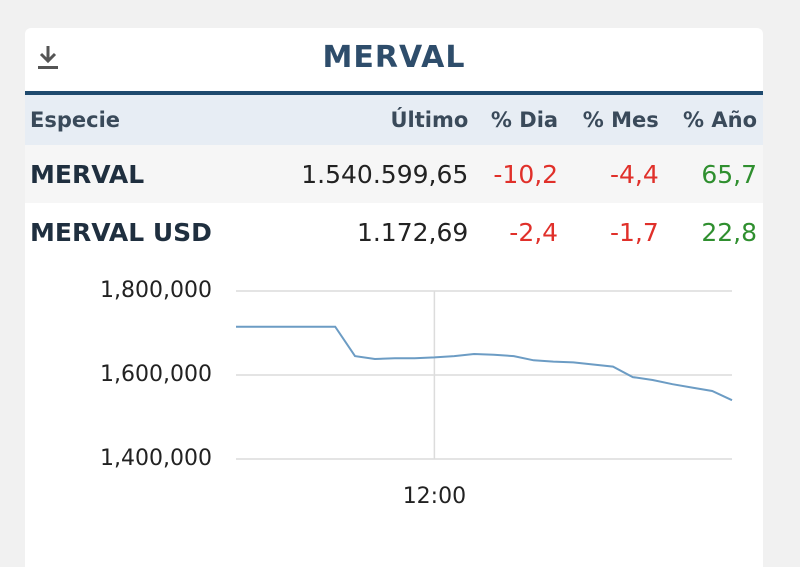 Image resolution: width=800 pixels, height=567 pixels. Describe the element at coordinates (143, 120) in the screenshot. I see `column-header: Especie` at that location.